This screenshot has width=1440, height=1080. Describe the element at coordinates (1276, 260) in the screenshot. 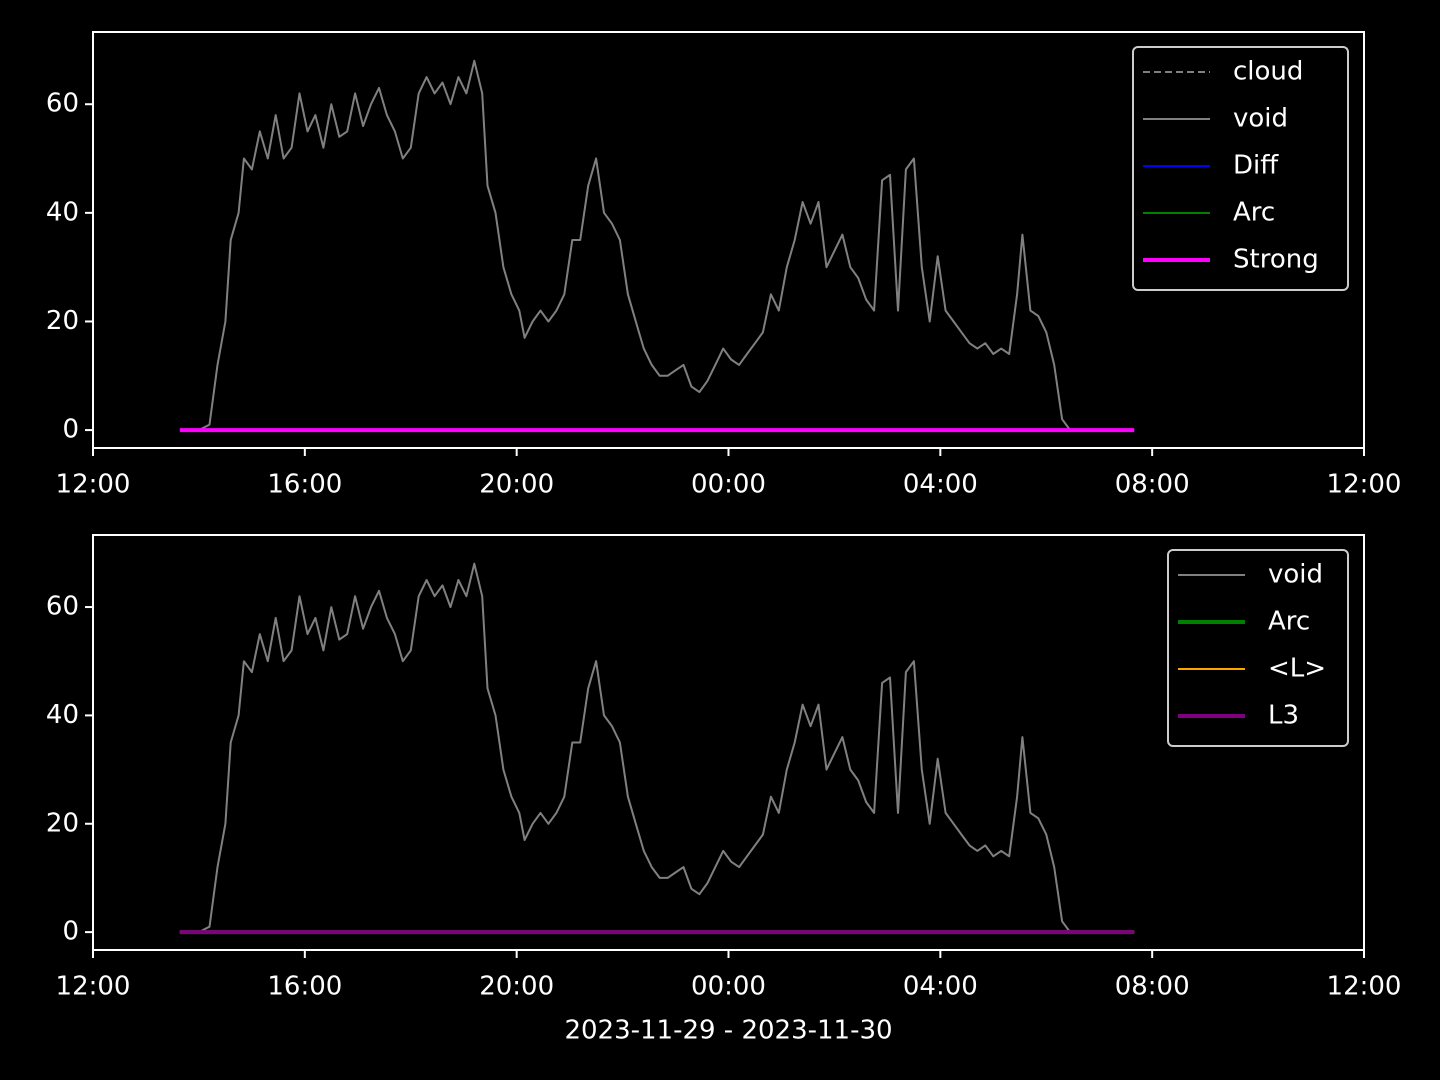

I see `legend-label: Strong` at that location.